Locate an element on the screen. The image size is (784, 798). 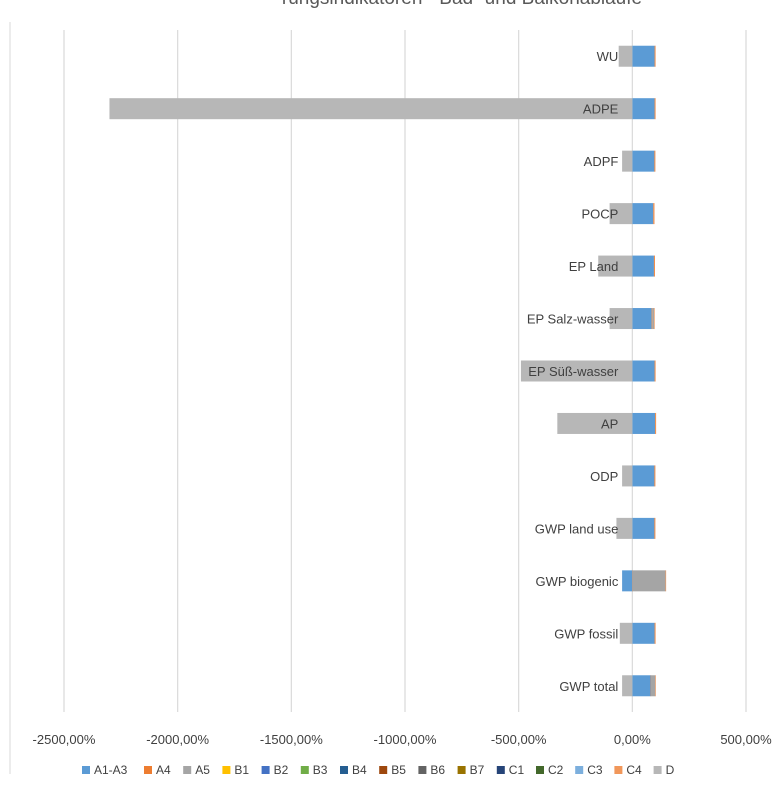
bar-gwp-biogenic-a1-a3 is located at coordinates (627, 581).